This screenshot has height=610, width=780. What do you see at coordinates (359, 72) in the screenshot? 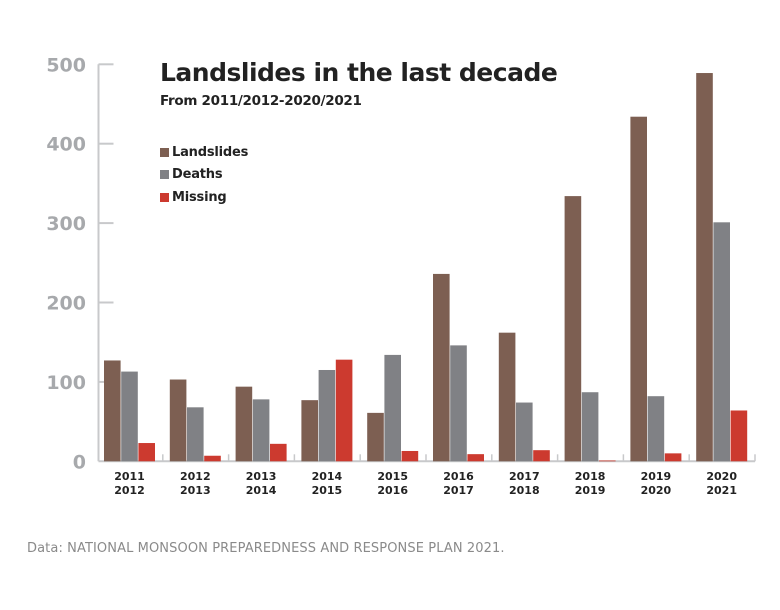
I see `chart-title: Landslides in the last decade` at bounding box center [359, 72].